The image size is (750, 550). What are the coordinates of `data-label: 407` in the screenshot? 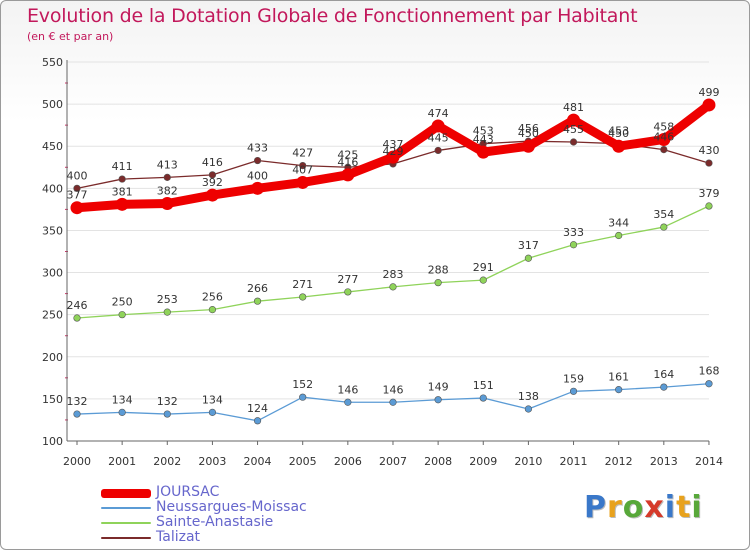 It's located at (302, 169).